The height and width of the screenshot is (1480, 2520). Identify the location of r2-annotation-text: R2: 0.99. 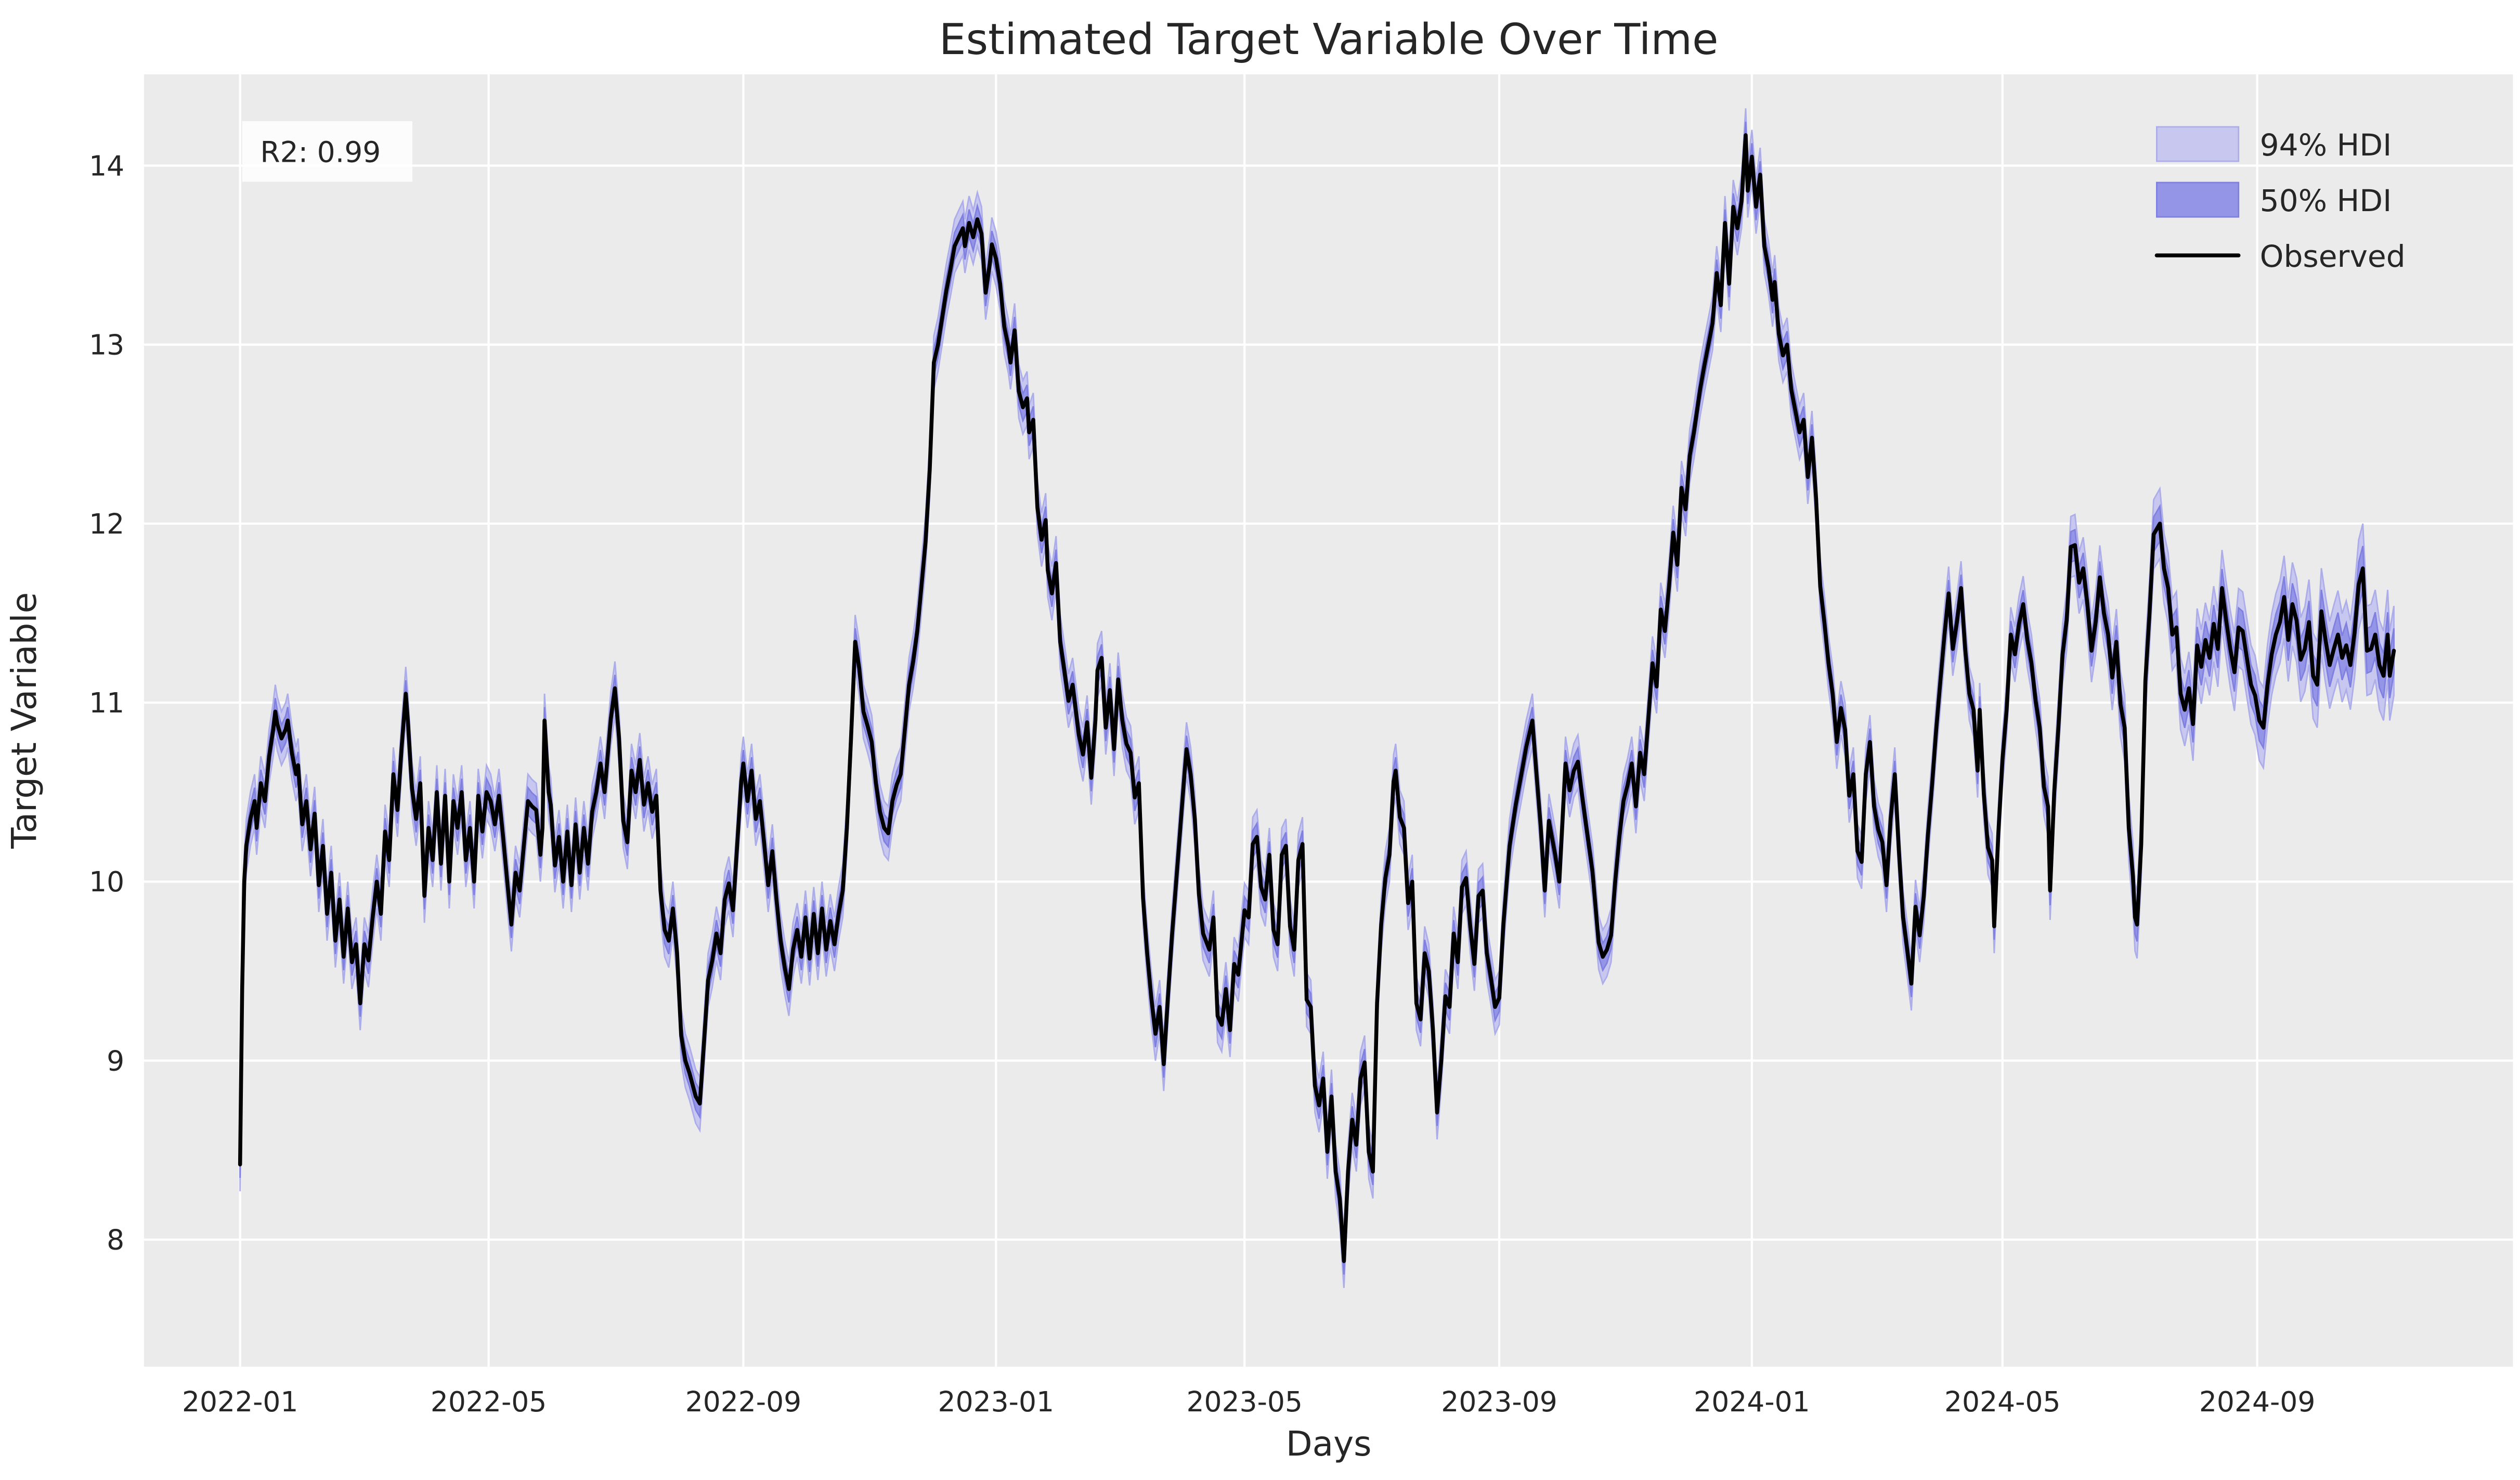
(320, 152).